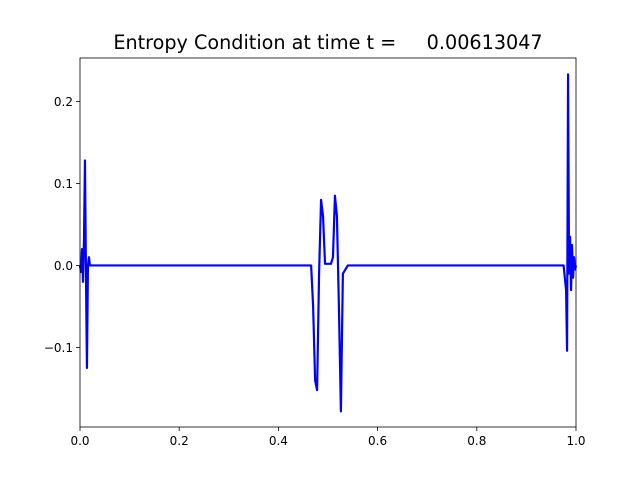  I want to click on x-tick-label: 0.6, so click(377, 441).